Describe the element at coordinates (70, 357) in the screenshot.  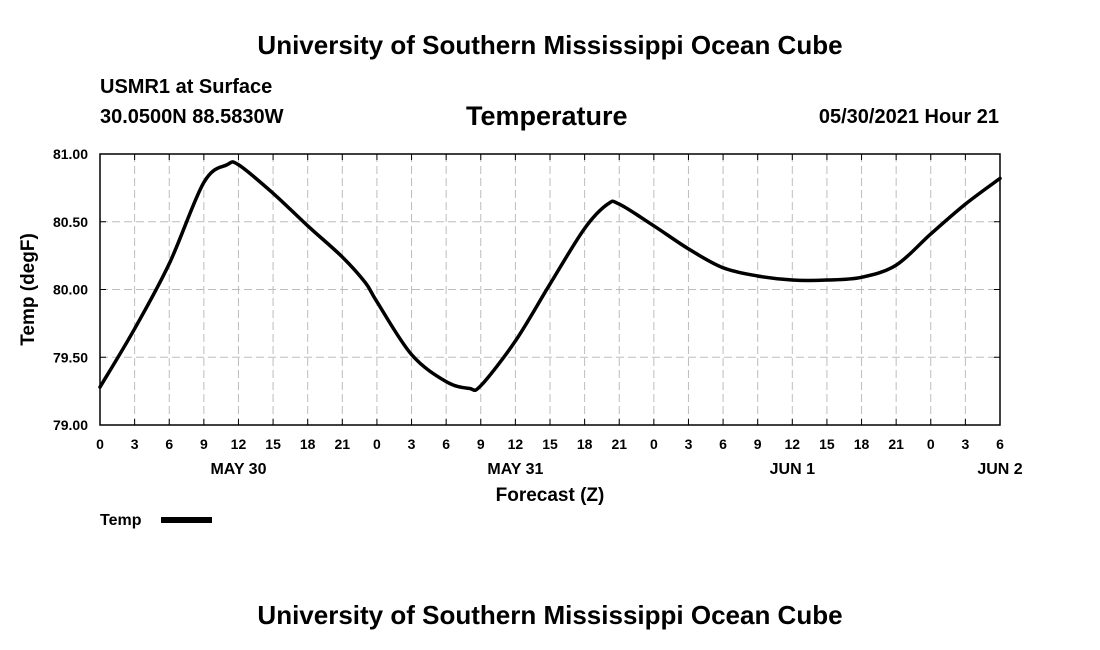
I see `y-tick-label: 79.50` at that location.